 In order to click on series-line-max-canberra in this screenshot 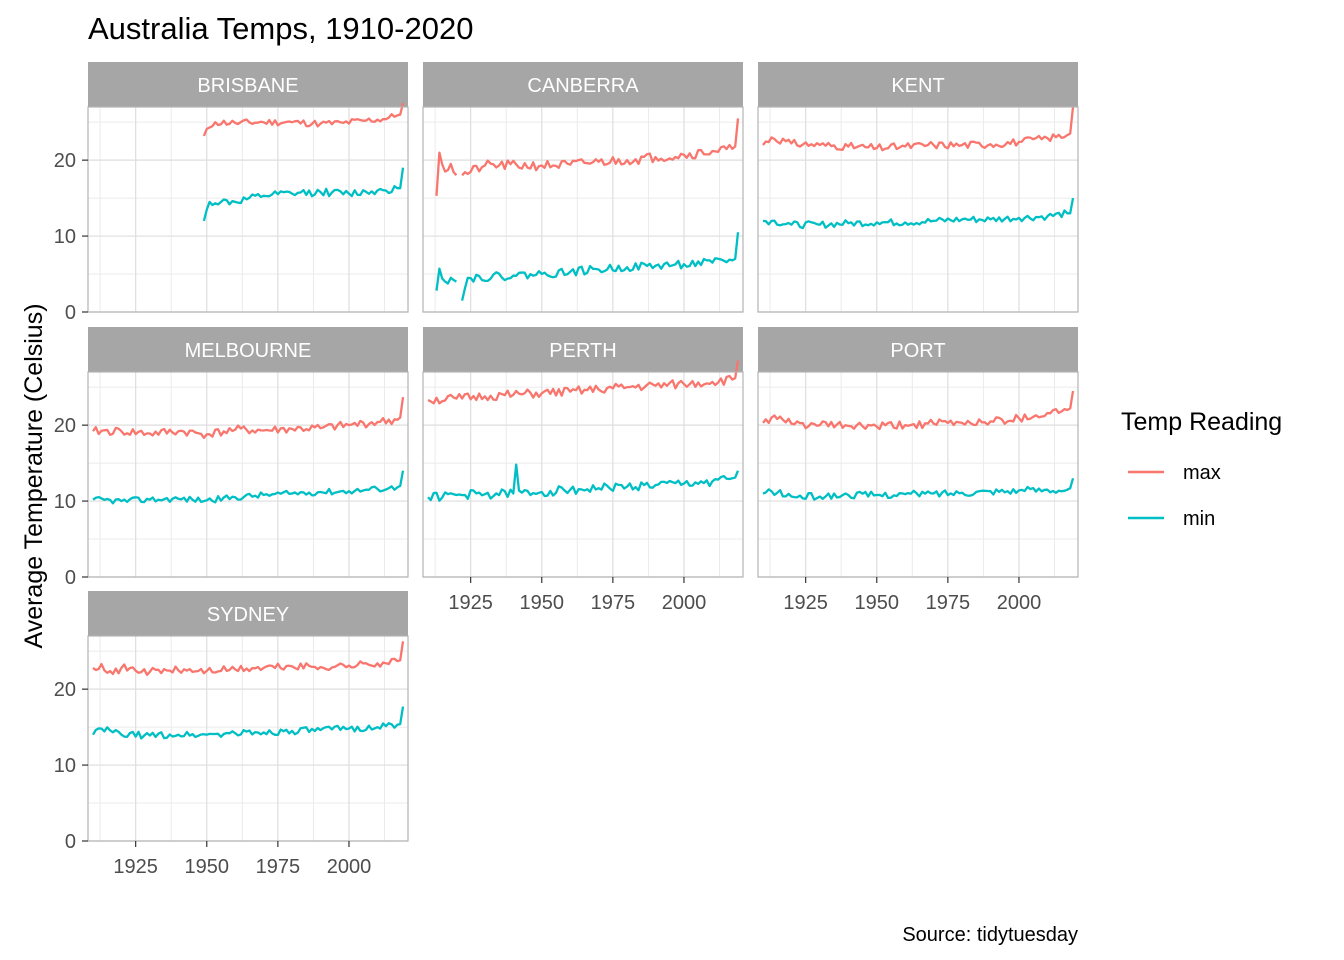, I will do `click(587, 157)`.